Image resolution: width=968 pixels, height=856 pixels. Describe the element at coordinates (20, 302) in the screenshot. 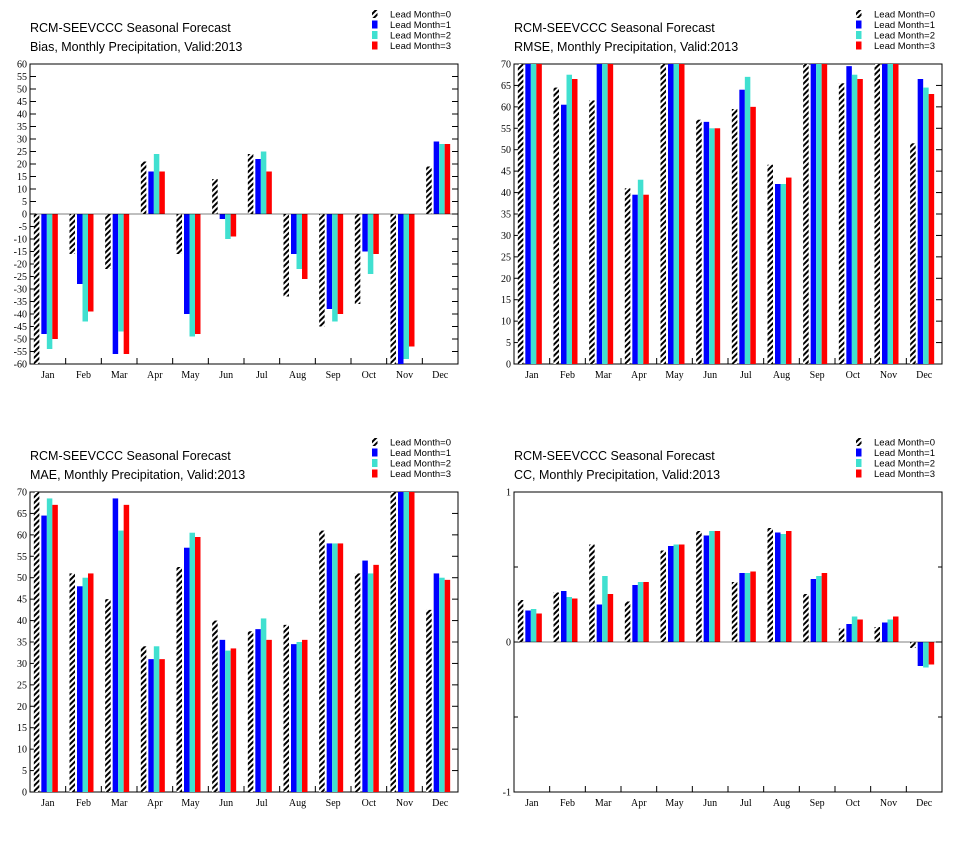

I see `y-tick-label: -35` at that location.